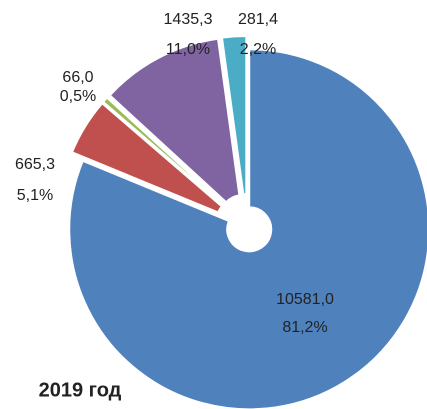 The image size is (427, 409). Describe the element at coordinates (35, 164) in the screenshot. I see `value-label: 665,3` at that location.